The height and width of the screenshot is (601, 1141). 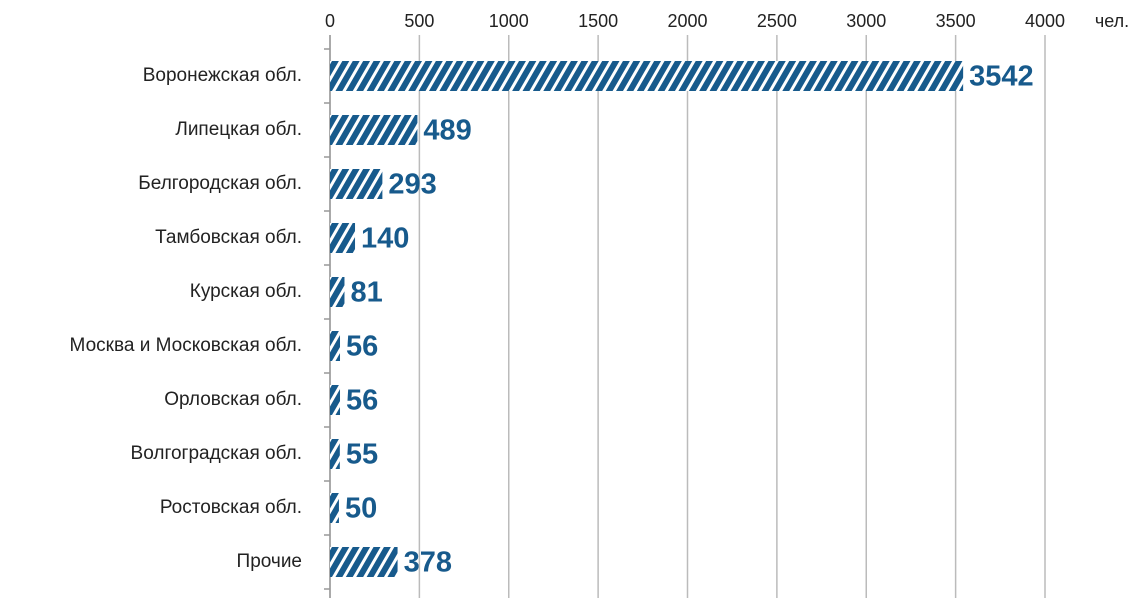 I want to click on x-tick-label: 0, so click(x=330, y=21).